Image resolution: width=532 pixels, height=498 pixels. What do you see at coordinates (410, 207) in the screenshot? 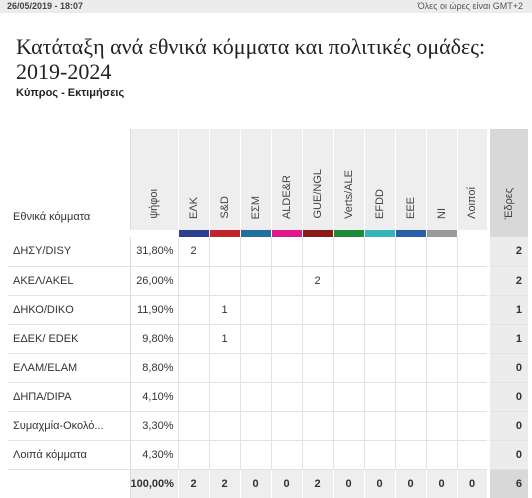
I see `group-column-label: EEE` at bounding box center [410, 207].